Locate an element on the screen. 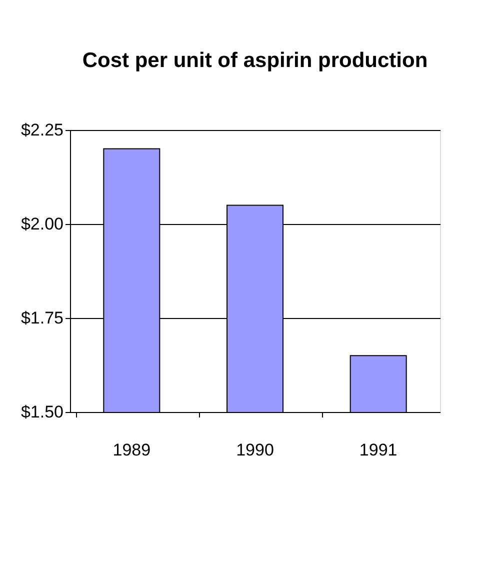 This screenshot has height=580, width=497. x-tick-label: 1990 is located at coordinates (255, 450).